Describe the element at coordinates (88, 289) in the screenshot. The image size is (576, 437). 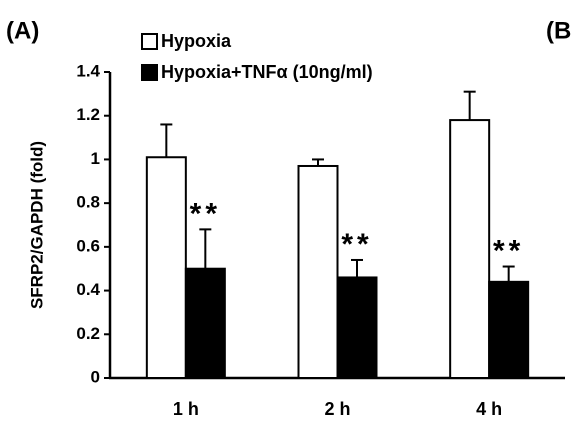
I see `y-tick-label: 0.4` at that location.